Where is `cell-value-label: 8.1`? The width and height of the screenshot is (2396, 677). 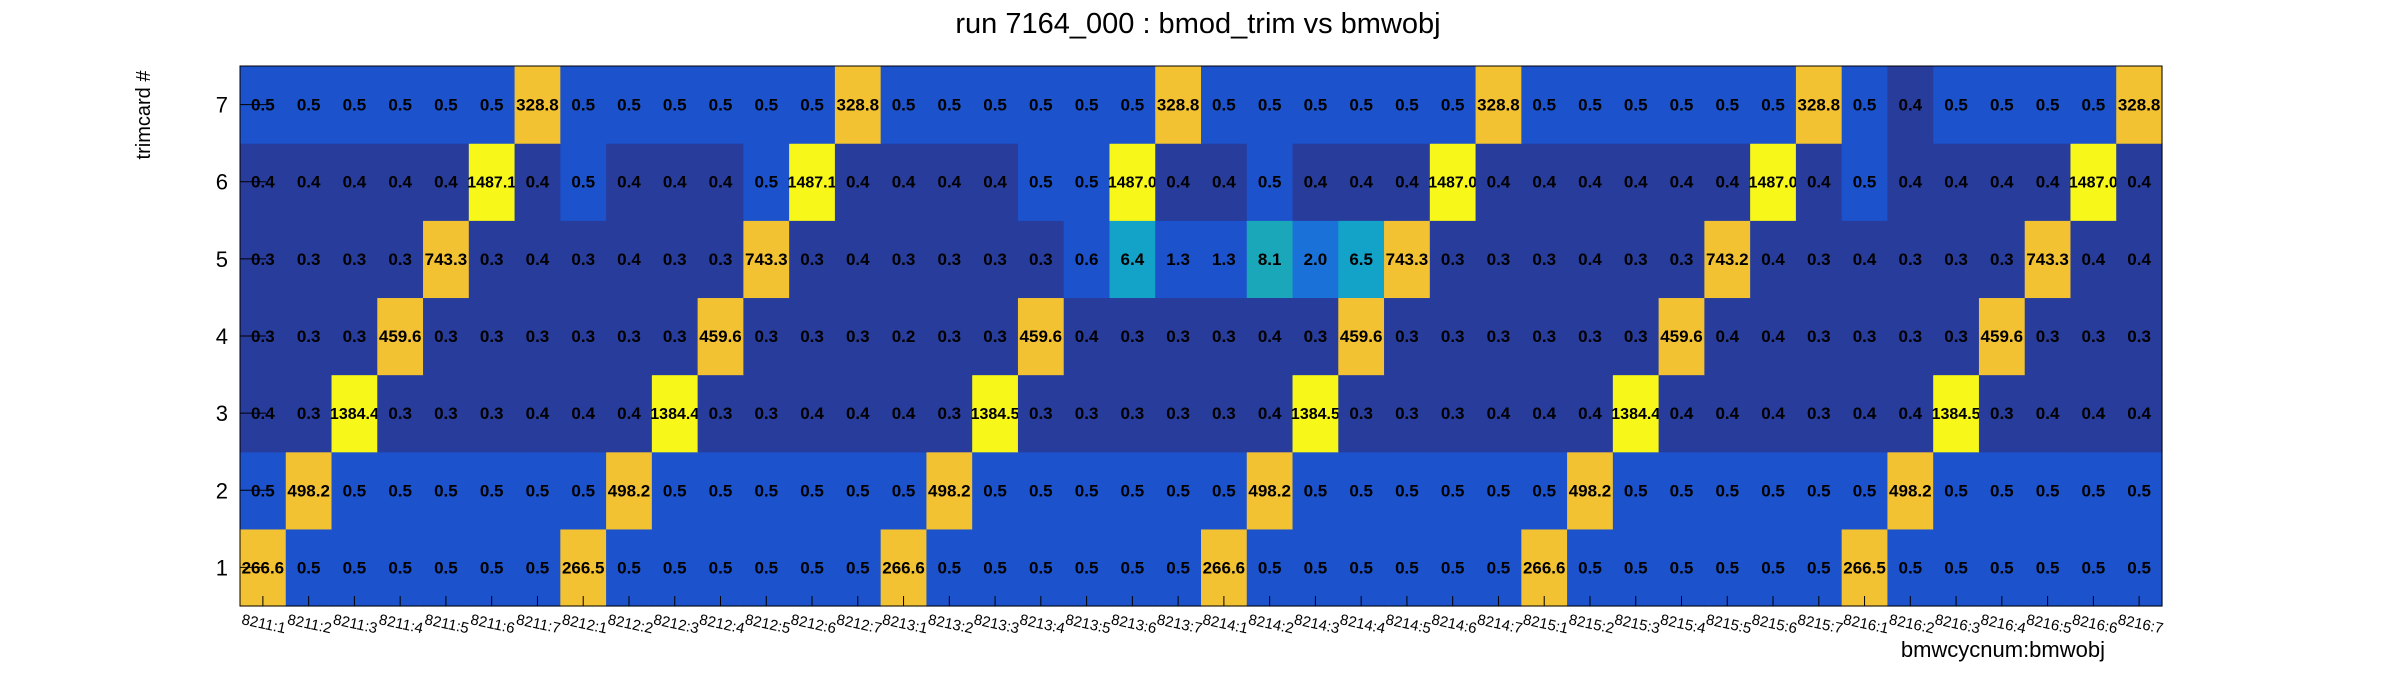
cell-value-label: 8.1 is located at coordinates (1270, 259).